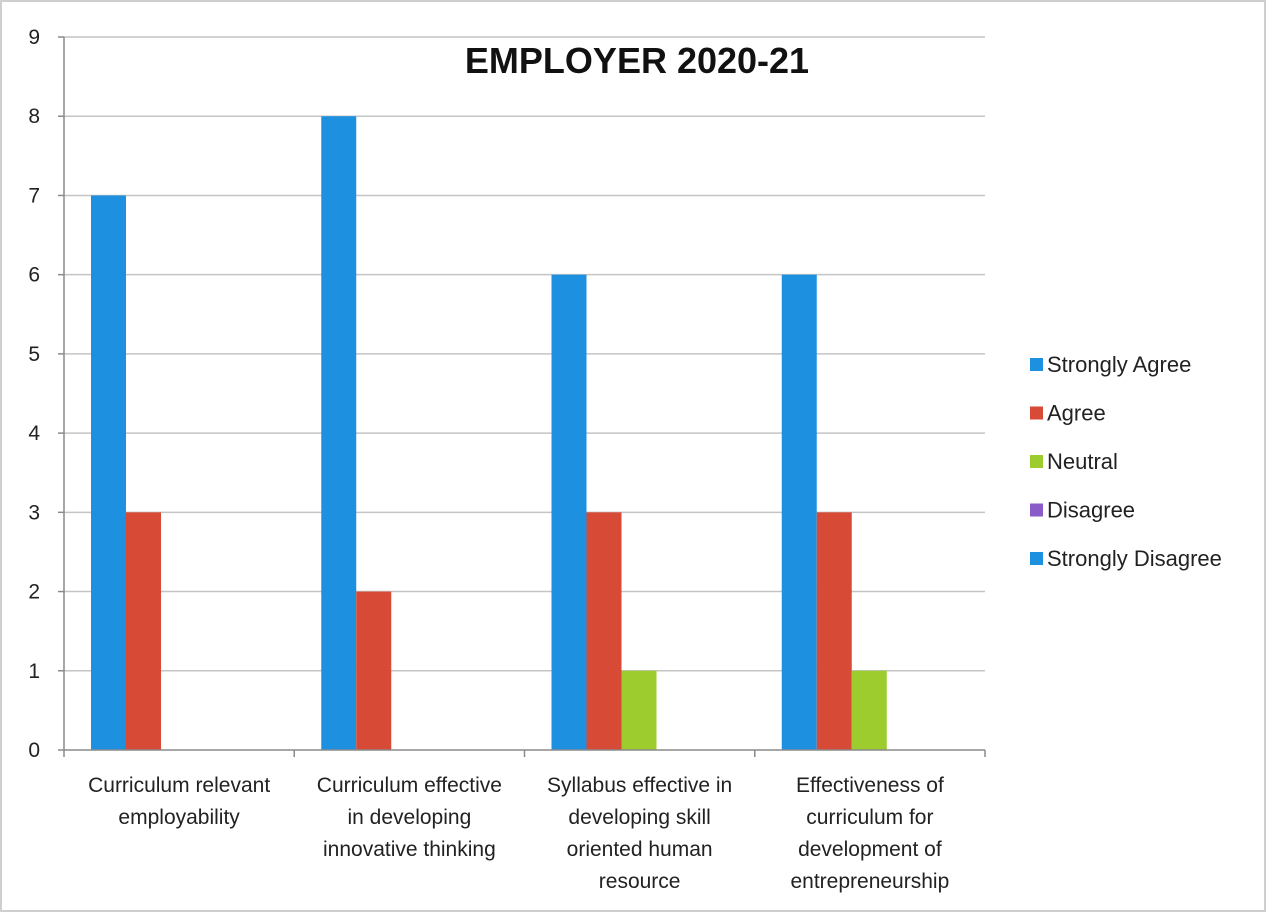 The image size is (1266, 912). What do you see at coordinates (640, 881) in the screenshot?
I see `x-tick-label: resource` at bounding box center [640, 881].